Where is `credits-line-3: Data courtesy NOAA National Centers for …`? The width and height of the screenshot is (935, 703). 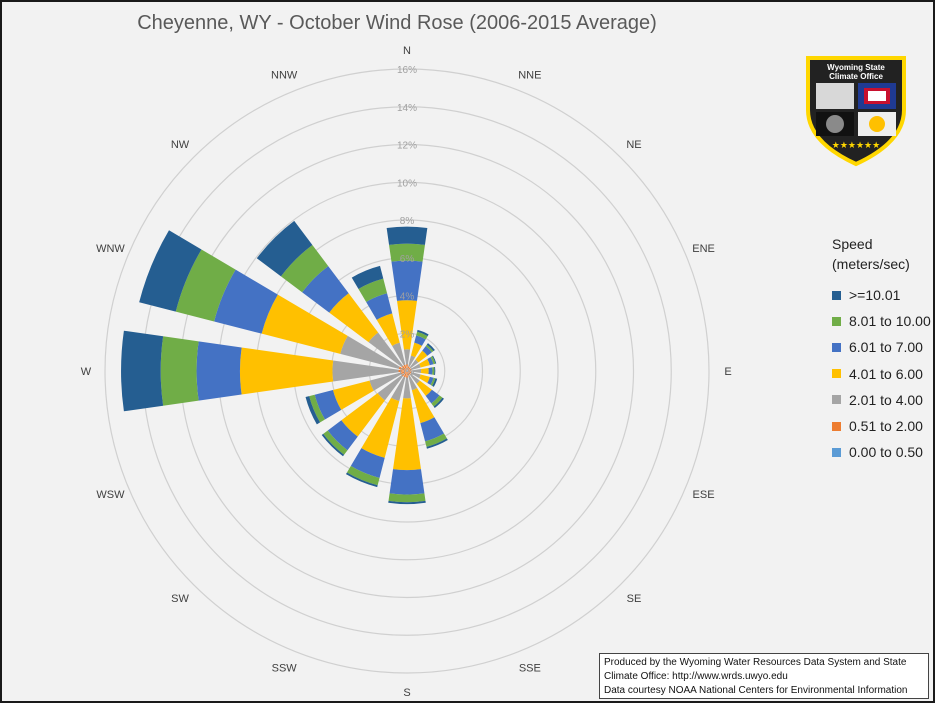
credits-line-3: Data courtesy NOAA National Centers for … is located at coordinates (756, 690).